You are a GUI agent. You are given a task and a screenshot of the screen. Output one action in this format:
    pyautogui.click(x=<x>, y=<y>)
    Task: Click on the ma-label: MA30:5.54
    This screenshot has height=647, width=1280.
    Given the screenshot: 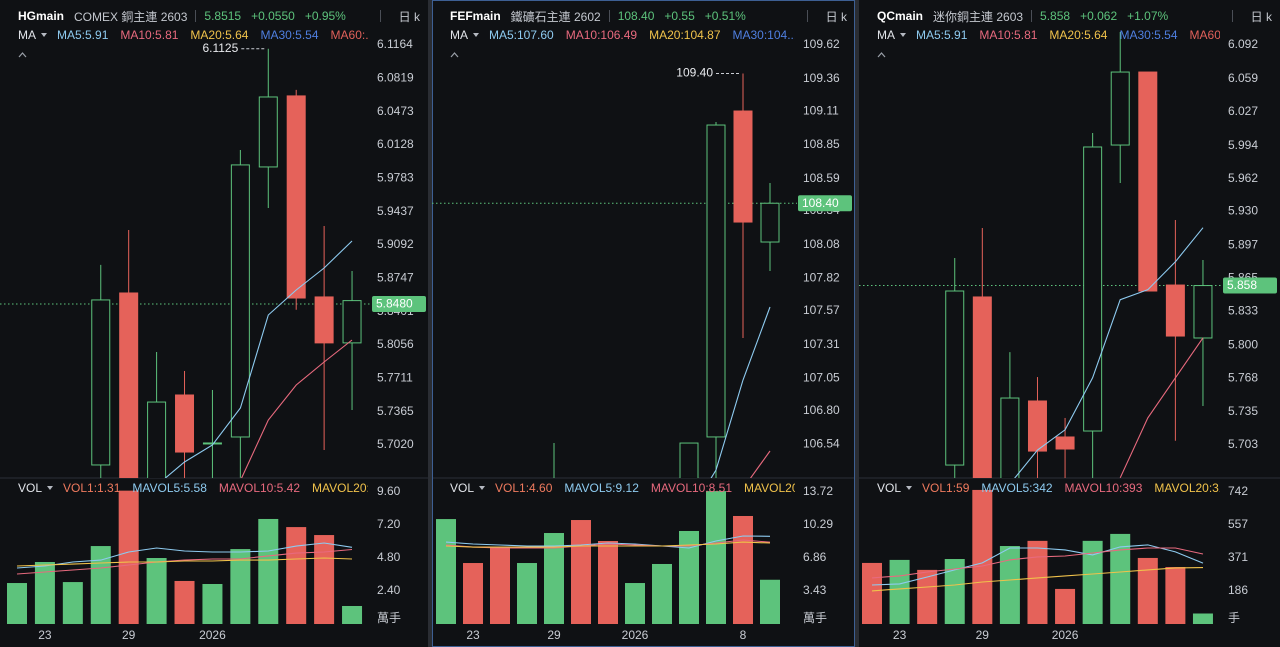 What is the action you would take?
    pyautogui.click(x=1148, y=35)
    